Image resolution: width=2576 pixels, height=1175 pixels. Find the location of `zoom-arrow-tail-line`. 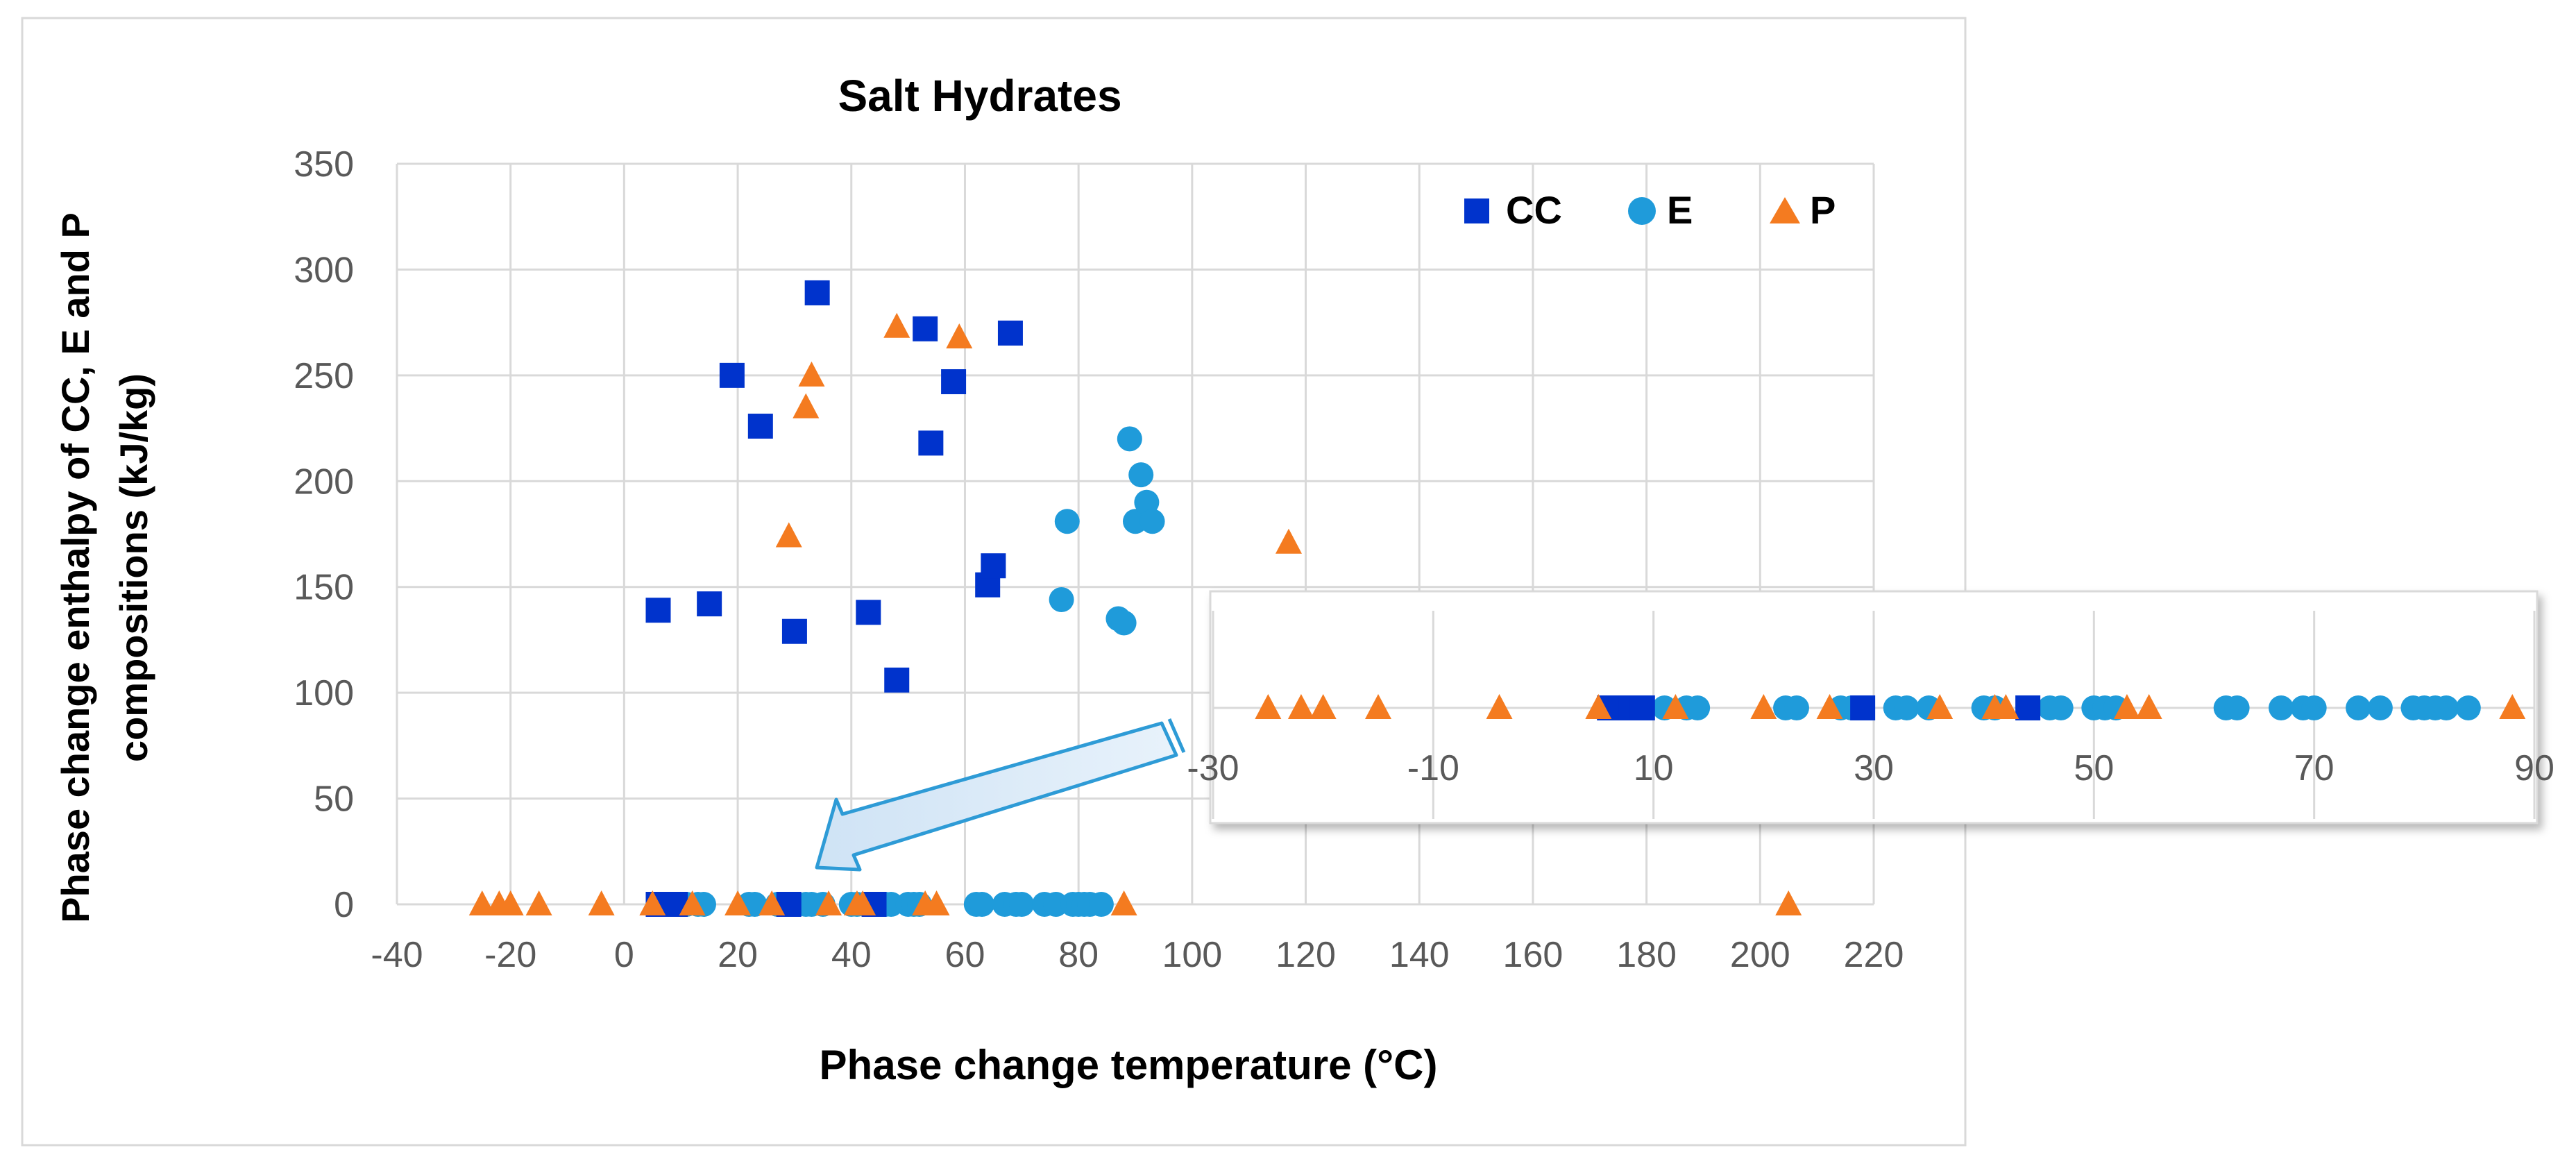

zoom-arrow-tail-line is located at coordinates (1177, 736).